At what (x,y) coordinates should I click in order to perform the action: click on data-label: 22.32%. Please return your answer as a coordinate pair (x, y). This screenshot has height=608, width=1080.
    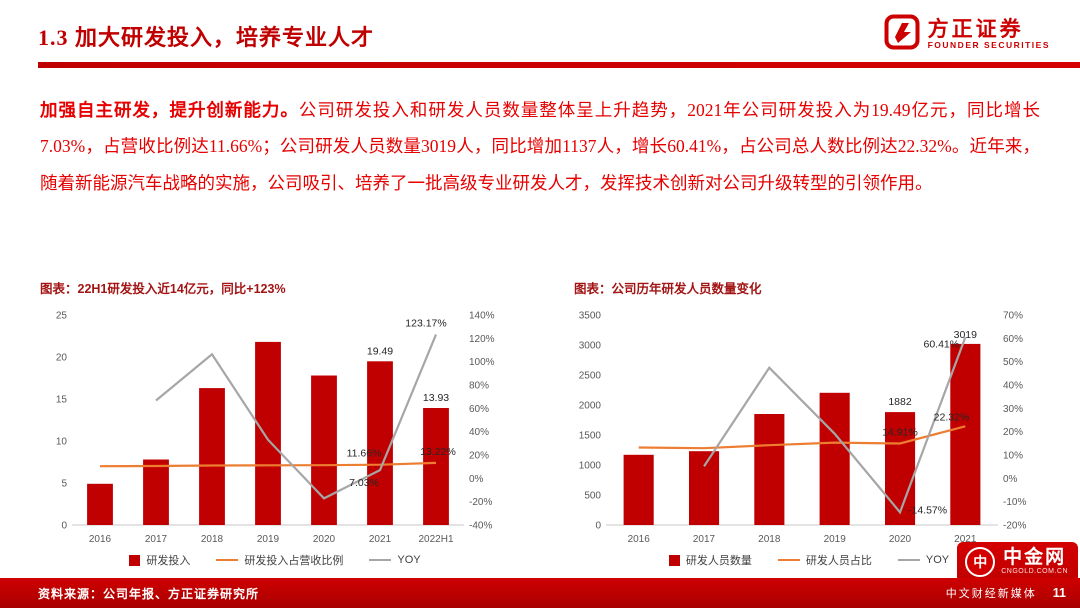
    Looking at the image, I should click on (952, 417).